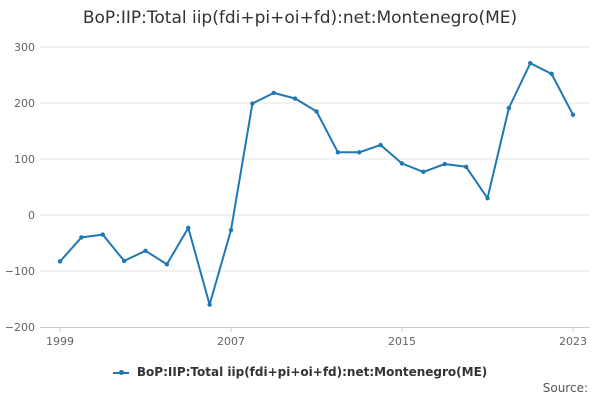 The width and height of the screenshot is (600, 400). I want to click on y-tick-label: 200, so click(24, 103).